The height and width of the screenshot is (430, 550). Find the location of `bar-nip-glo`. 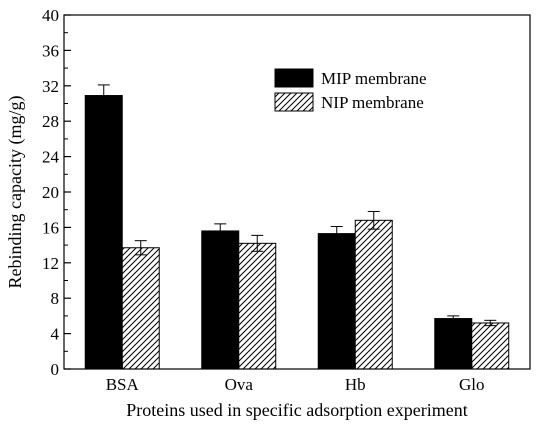

bar-nip-glo is located at coordinates (490, 346).